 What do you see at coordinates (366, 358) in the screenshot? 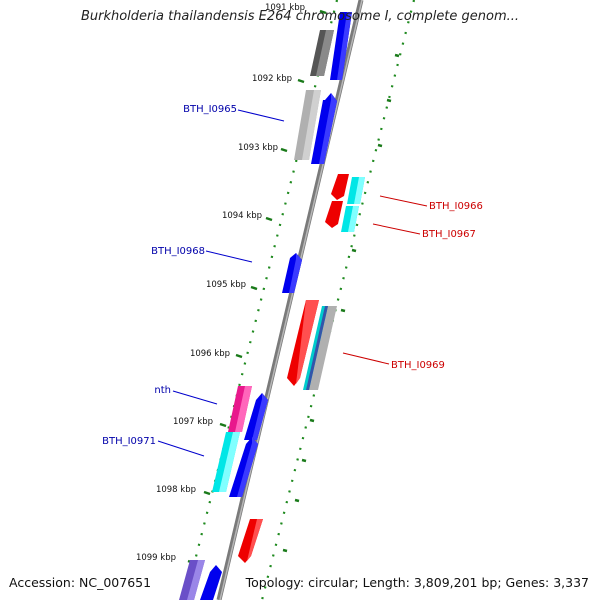
I see `leader-BTH_I0969` at bounding box center [366, 358].